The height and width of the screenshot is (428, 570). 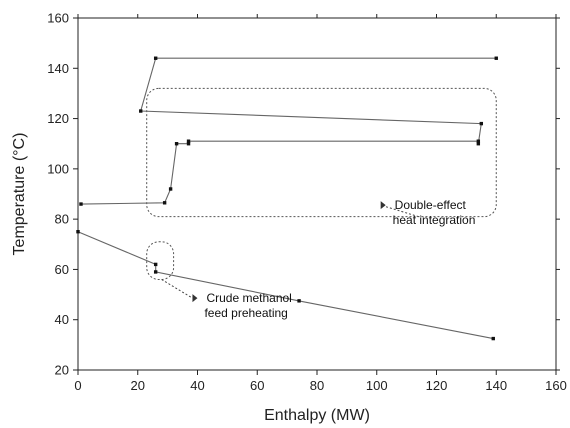 What do you see at coordinates (58, 18) in the screenshot?
I see `y-tick-label: 160` at bounding box center [58, 18].